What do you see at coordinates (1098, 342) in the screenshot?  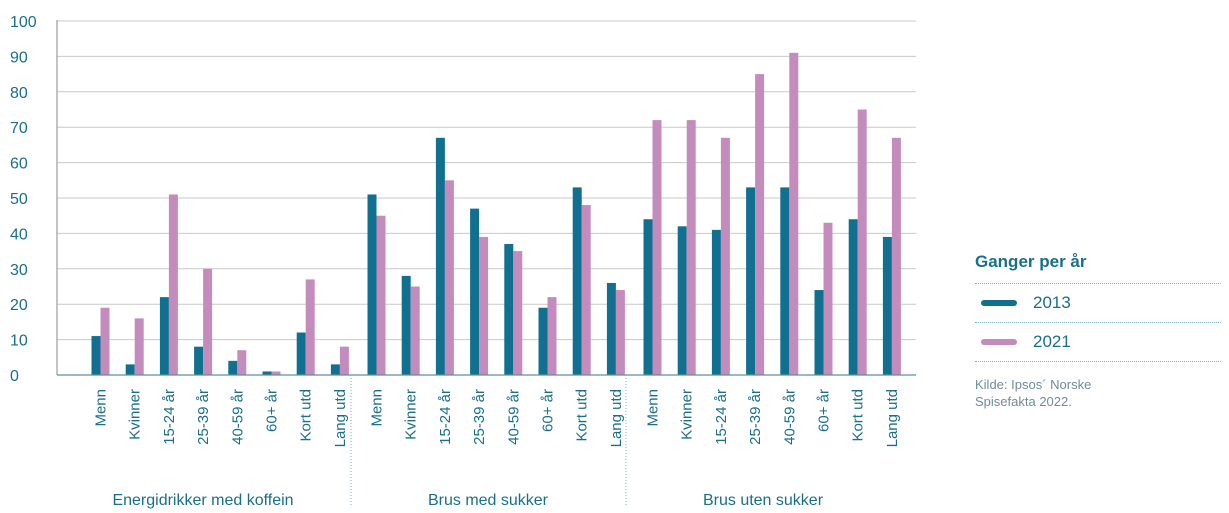 I see `legend-item-2021: 2021` at bounding box center [1098, 342].